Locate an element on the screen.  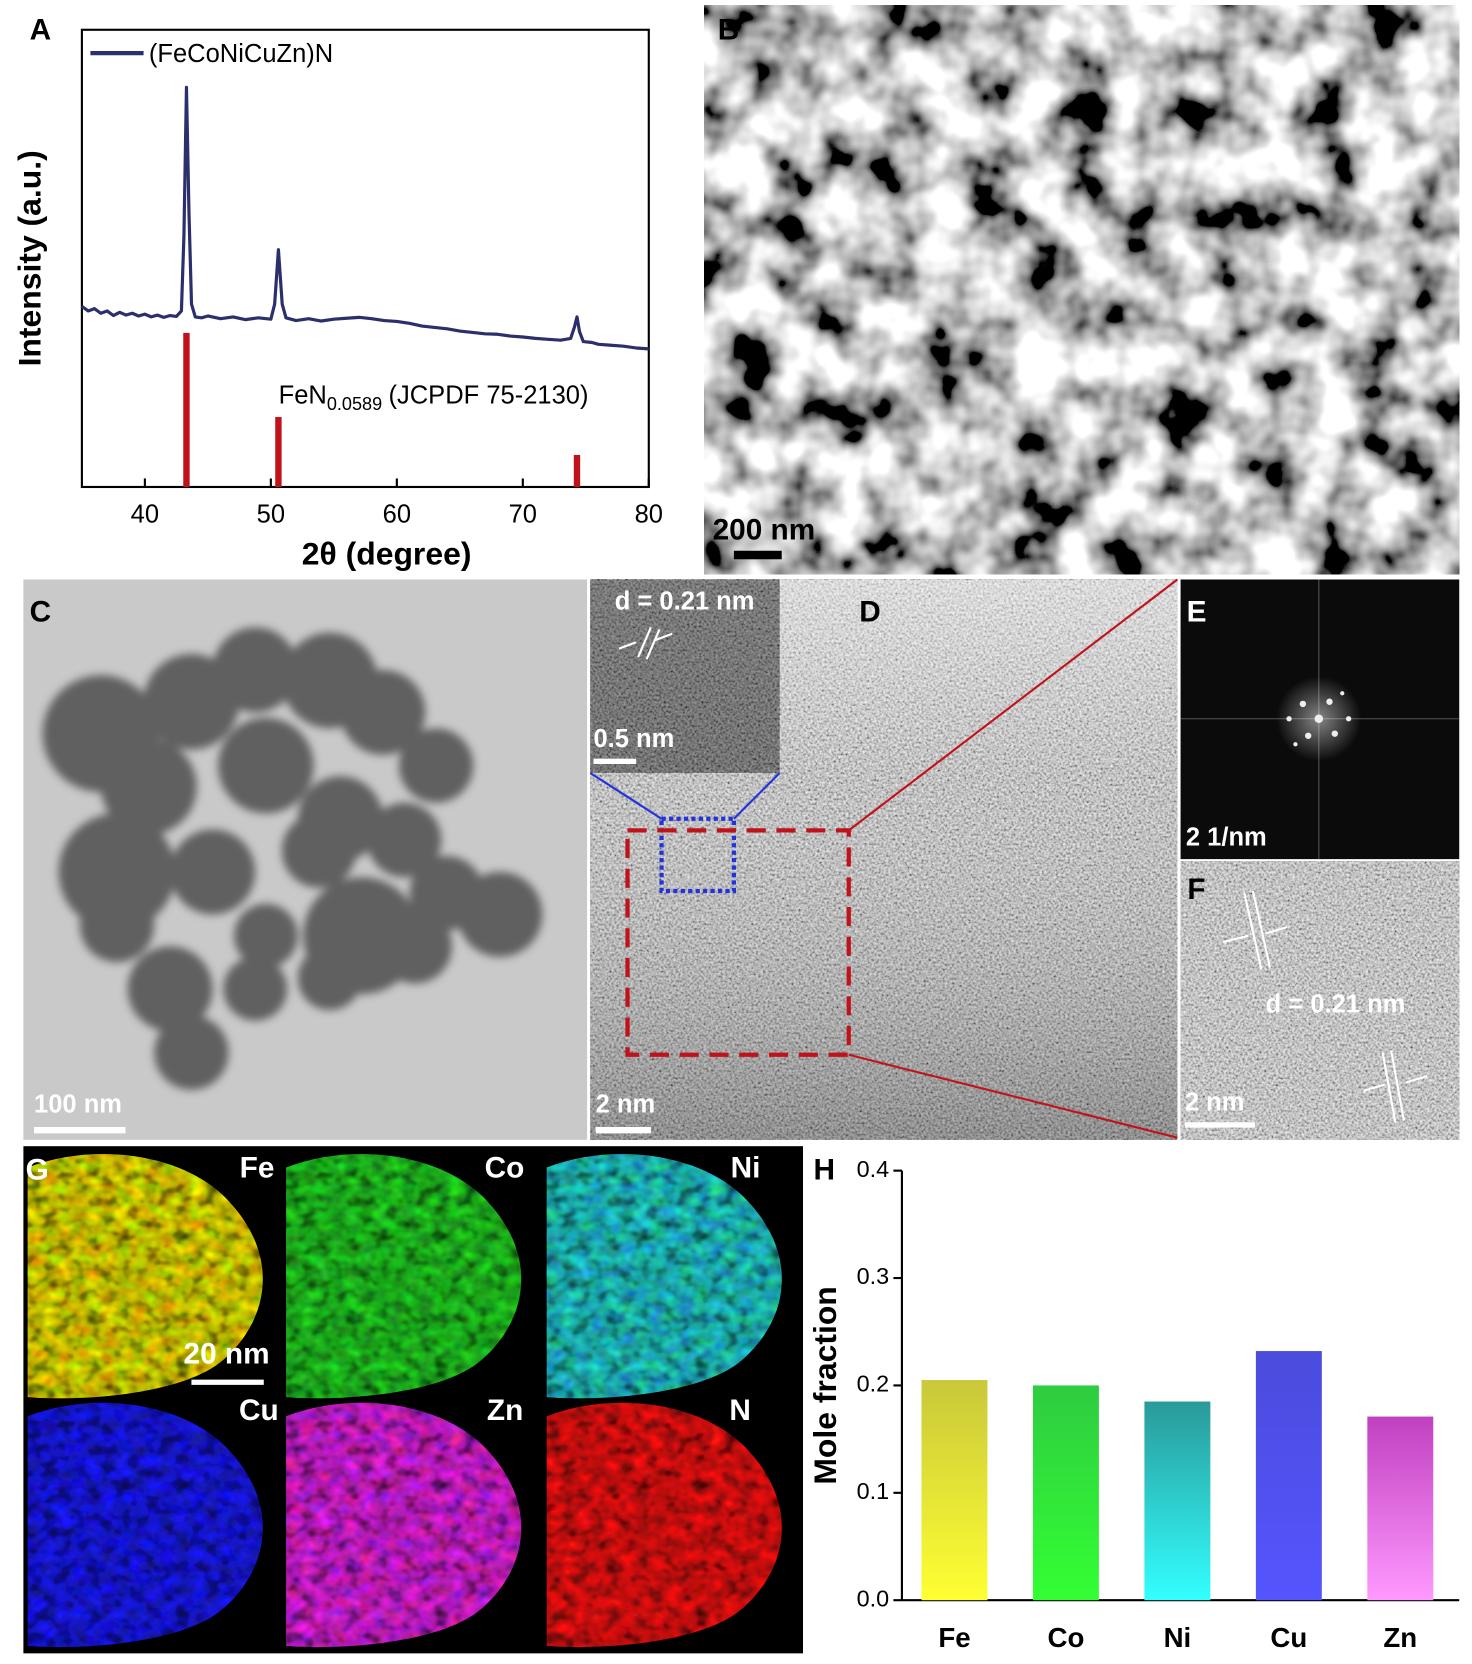
y-axis-title: Mole fraction is located at coordinates (825, 1385).